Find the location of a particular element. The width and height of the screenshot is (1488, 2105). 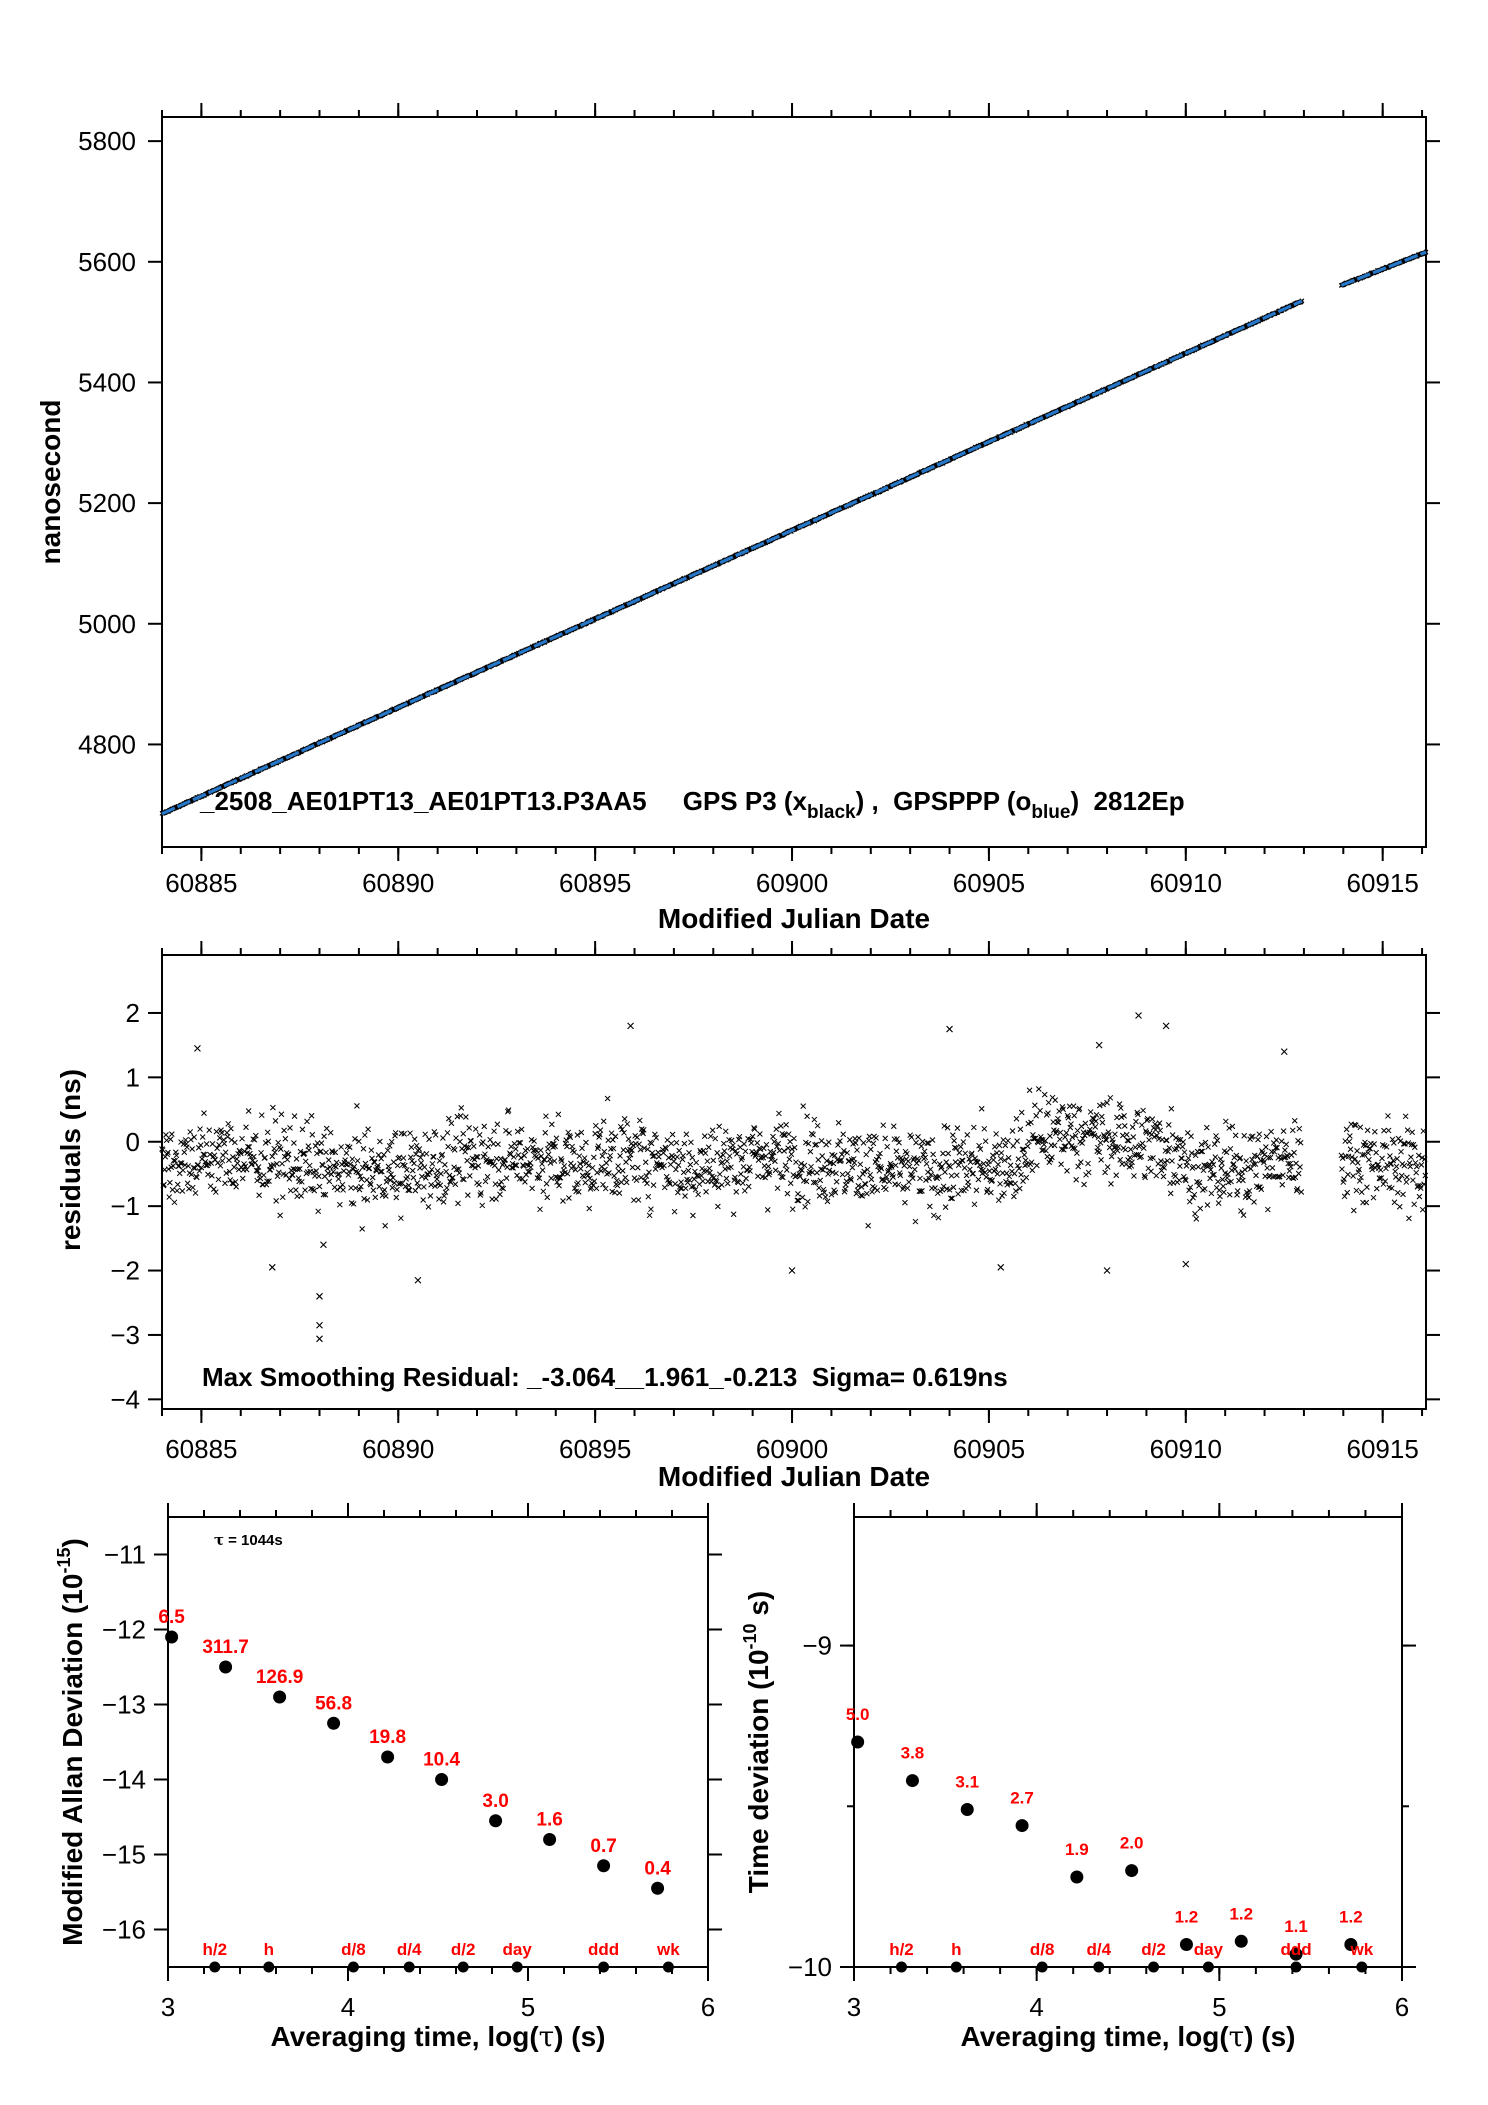

deviation-value-label: 1.2 is located at coordinates (1241, 1913).